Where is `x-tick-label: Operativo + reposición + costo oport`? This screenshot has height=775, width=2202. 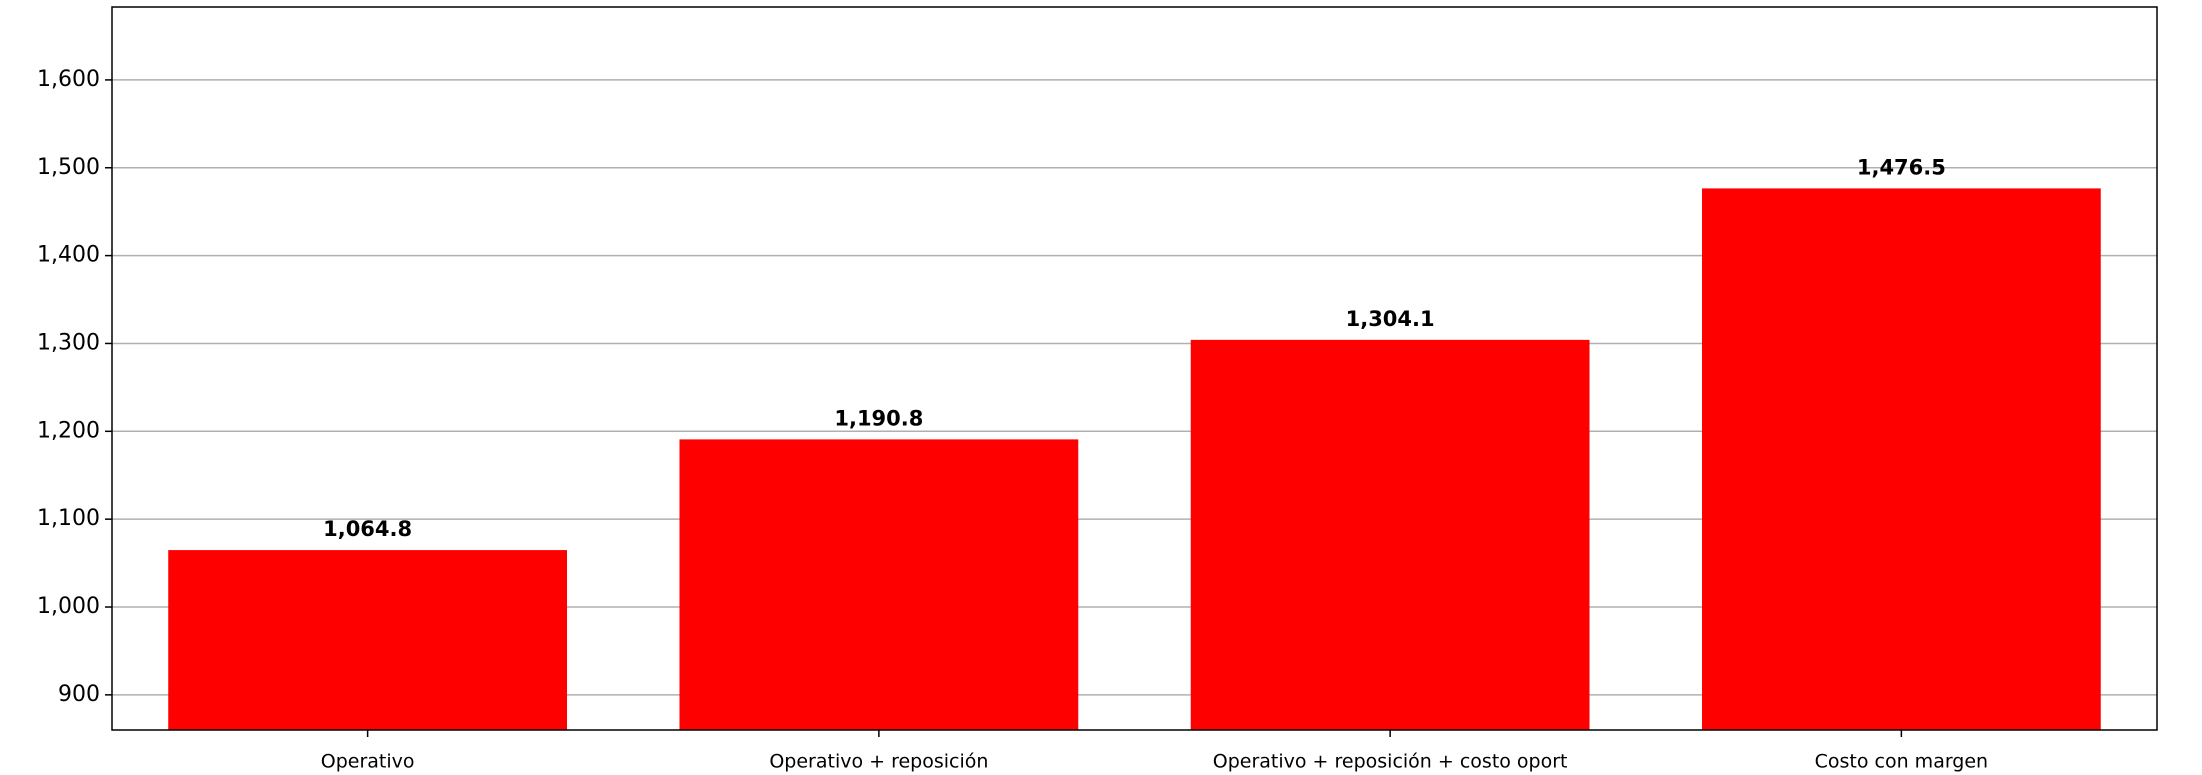 x-tick-label: Operativo + reposición + costo oport is located at coordinates (1390, 762).